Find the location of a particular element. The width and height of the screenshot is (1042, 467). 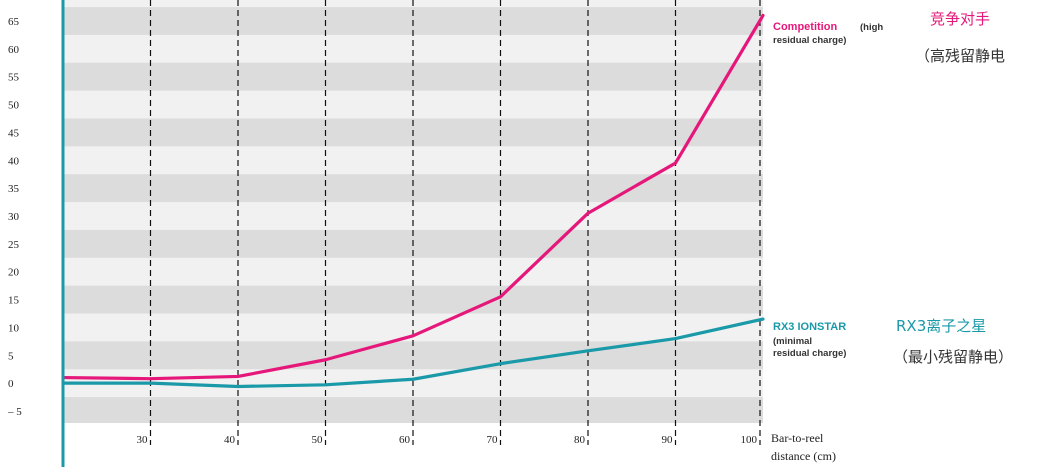

y-tick-label: 60 is located at coordinates (14, 50).